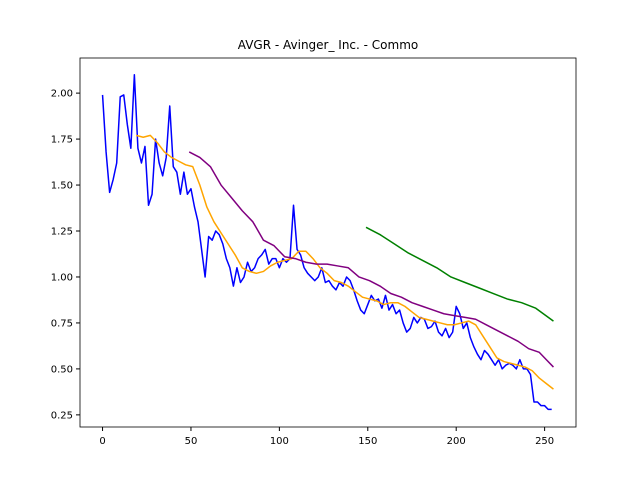  What do you see at coordinates (62, 232) in the screenshot?
I see `y-tick-label: 1.25` at bounding box center [62, 232].